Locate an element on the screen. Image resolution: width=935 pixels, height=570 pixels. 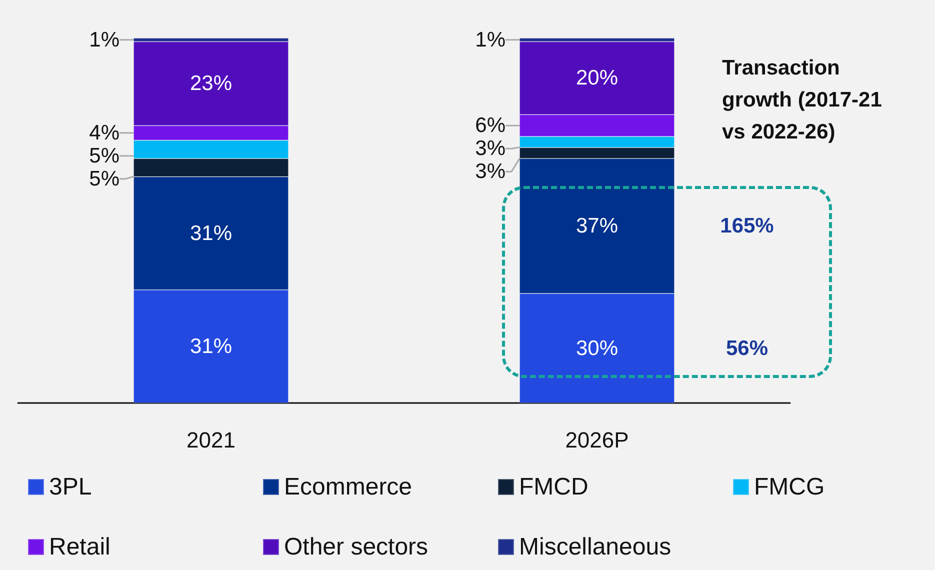
annotation: 165% is located at coordinates (747, 226).